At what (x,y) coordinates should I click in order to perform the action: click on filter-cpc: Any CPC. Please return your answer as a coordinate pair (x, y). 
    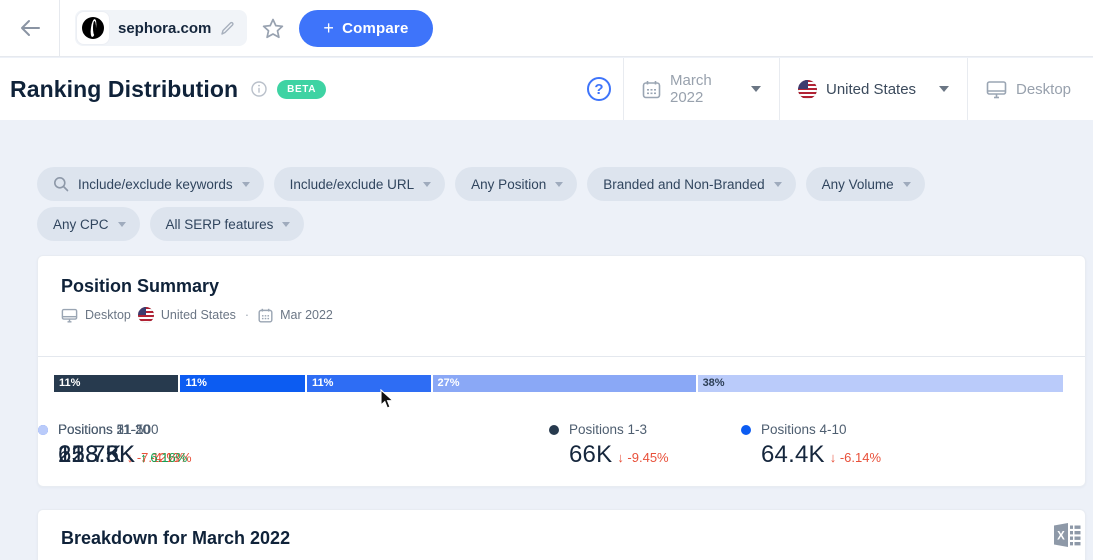
    Looking at the image, I should click on (88, 224).